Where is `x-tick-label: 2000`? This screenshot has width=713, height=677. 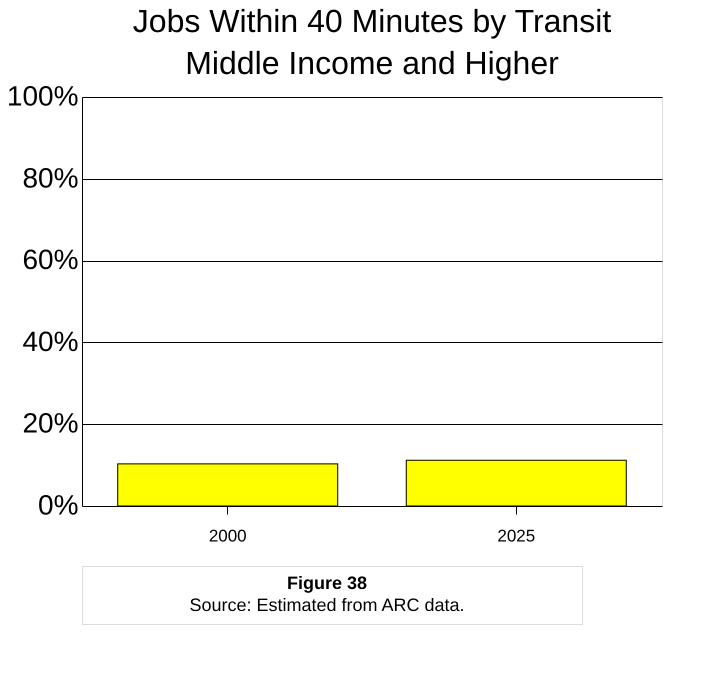
x-tick-label: 2000 is located at coordinates (227, 536).